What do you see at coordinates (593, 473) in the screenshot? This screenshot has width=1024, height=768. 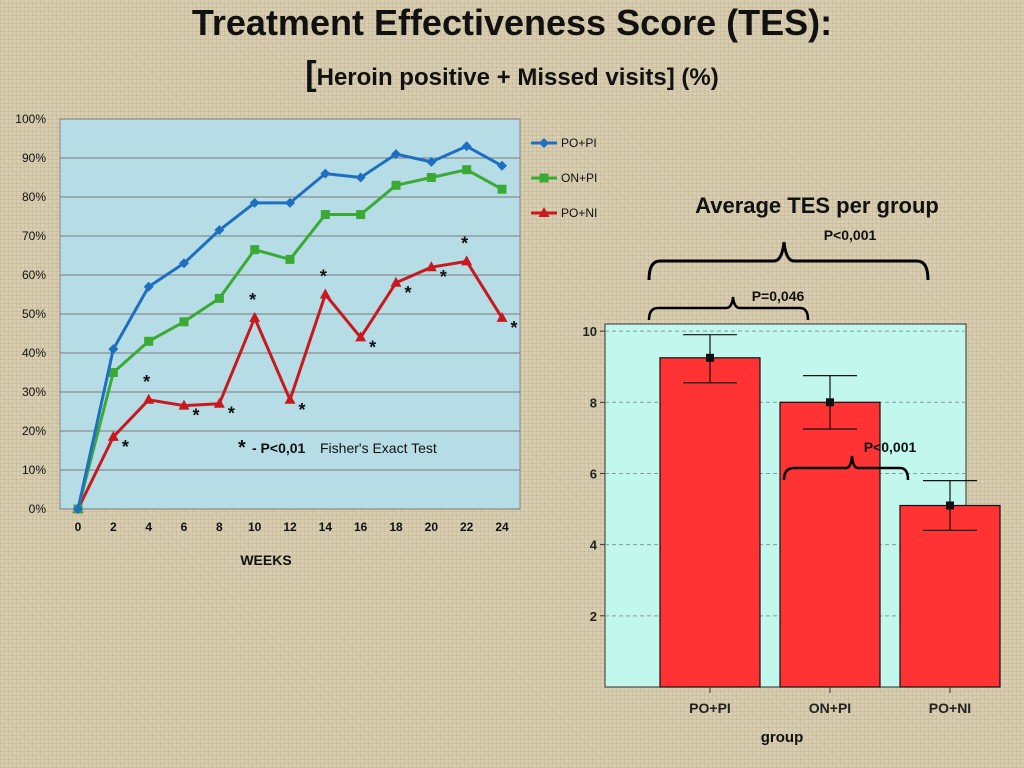 I see `bar-y-tick-label: 6` at bounding box center [593, 473].